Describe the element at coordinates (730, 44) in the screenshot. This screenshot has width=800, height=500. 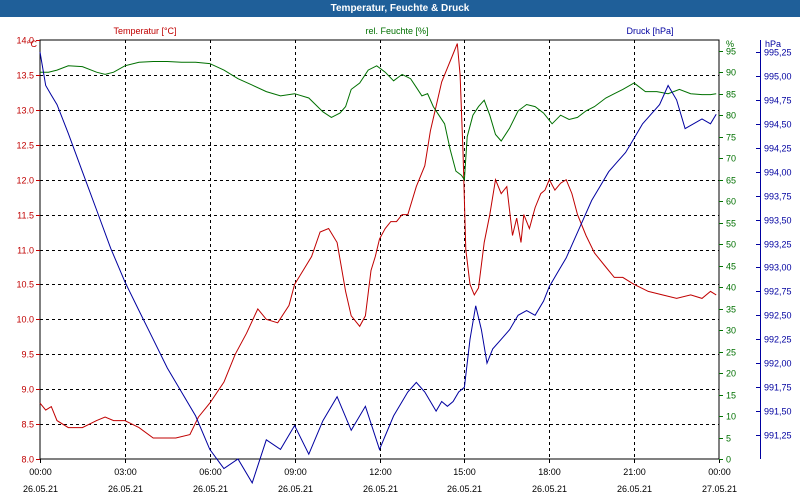
I see `humidity-unit-label: %` at that location.